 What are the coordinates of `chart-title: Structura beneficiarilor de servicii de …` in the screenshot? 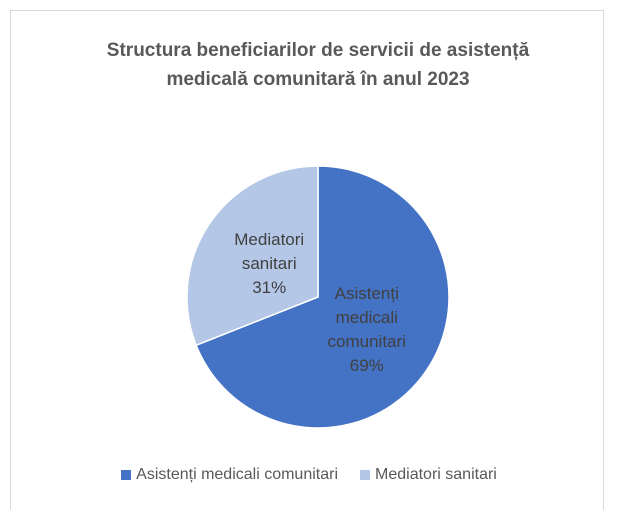 It's located at (318, 65).